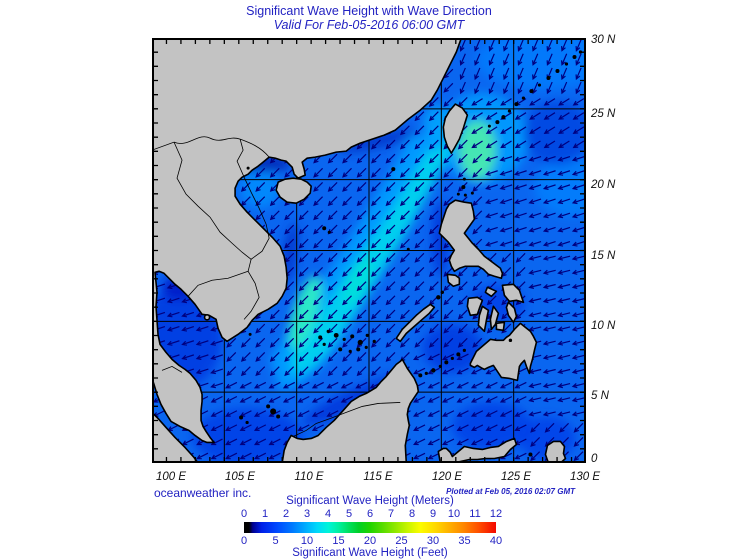 The width and height of the screenshot is (755, 560). Describe the element at coordinates (500, 326) in the screenshot. I see `island-bohol` at that location.